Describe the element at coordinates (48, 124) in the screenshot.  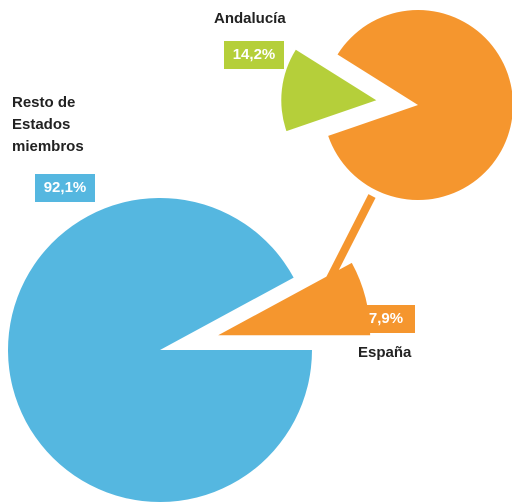
I see `category-label: Resto de Estados miembros` at that location.